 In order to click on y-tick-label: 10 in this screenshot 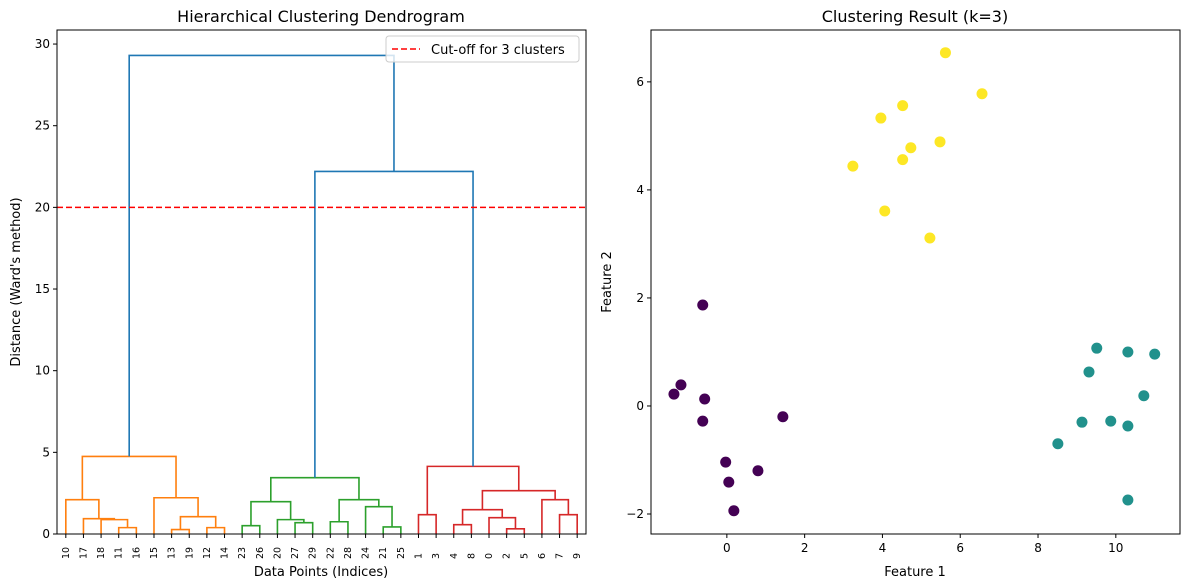, I will do `click(42, 371)`.